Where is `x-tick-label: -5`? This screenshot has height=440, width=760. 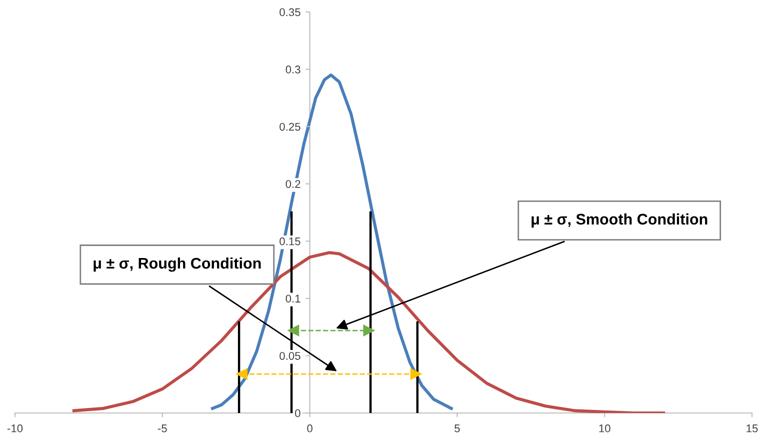
x-tick-label: -5 is located at coordinates (162, 428).